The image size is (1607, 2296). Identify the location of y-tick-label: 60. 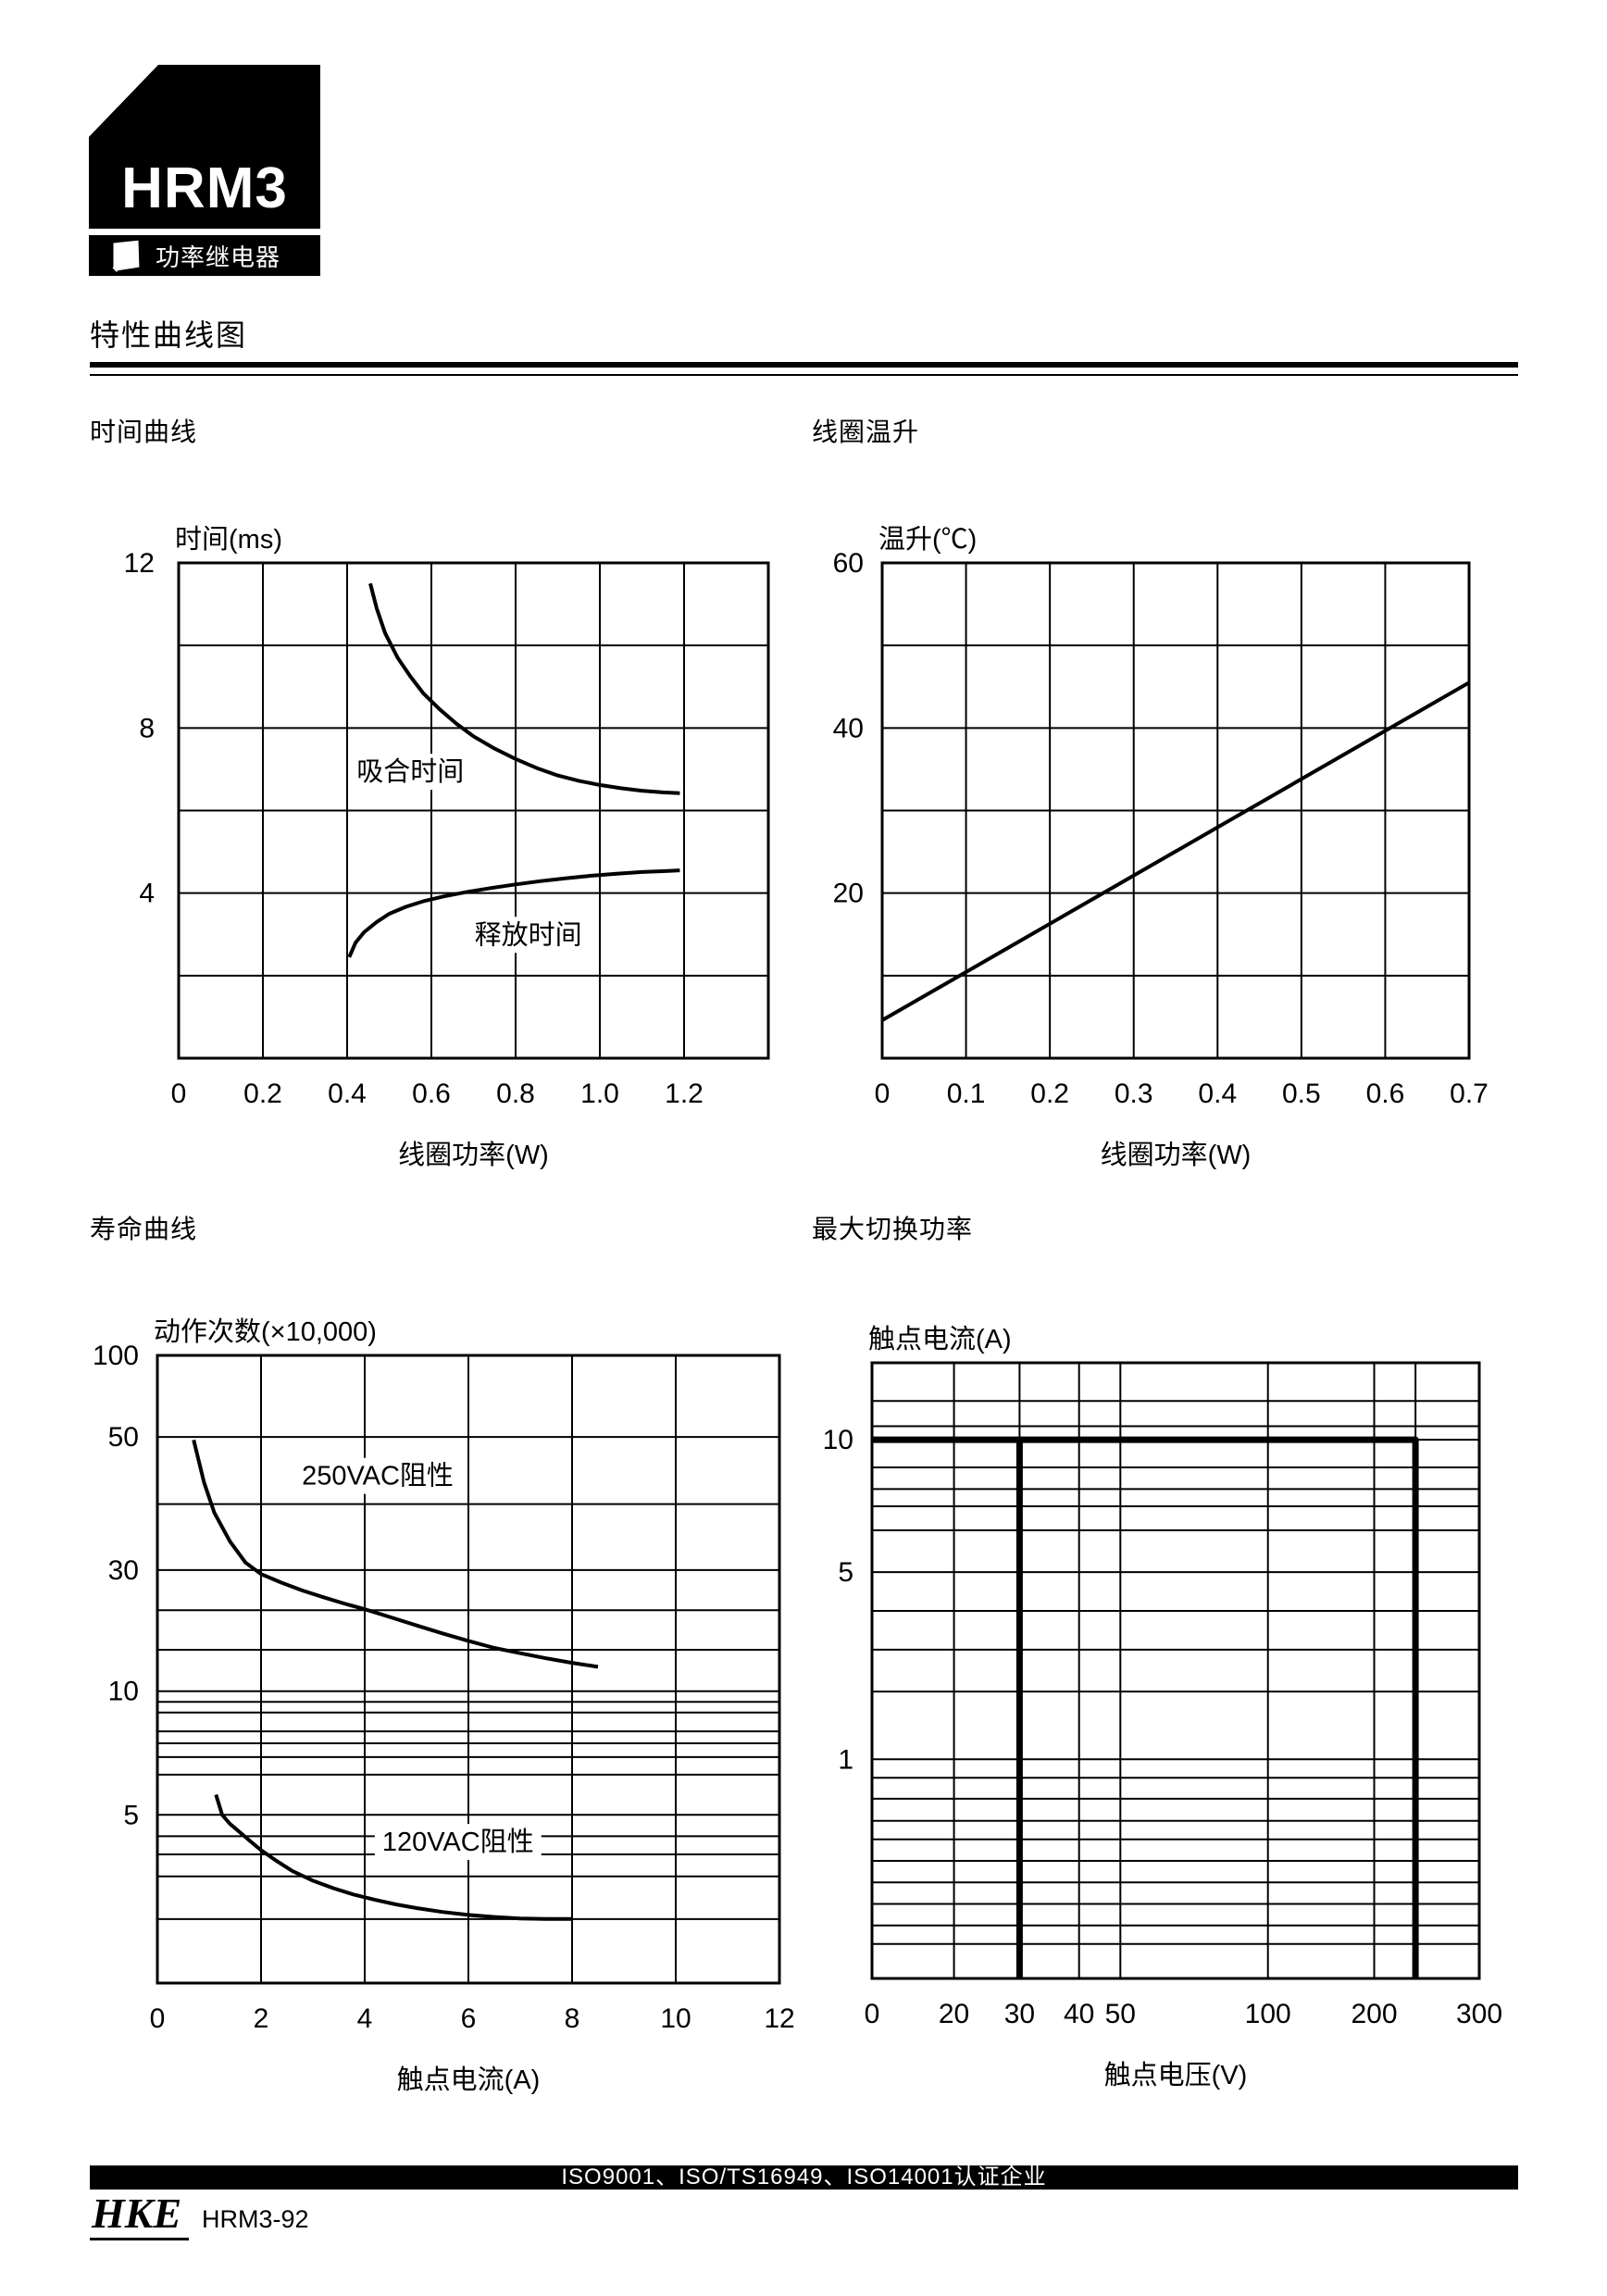
(848, 563).